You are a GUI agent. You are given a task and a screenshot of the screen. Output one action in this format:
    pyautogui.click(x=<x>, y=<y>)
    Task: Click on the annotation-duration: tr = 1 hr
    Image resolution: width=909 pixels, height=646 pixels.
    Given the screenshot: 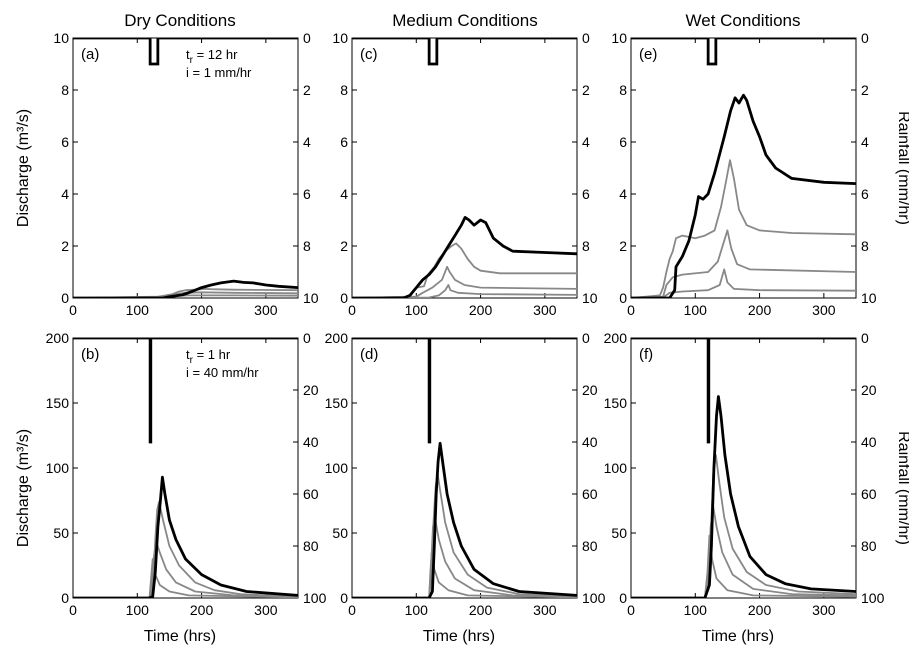 What is the action you would take?
    pyautogui.click(x=208, y=356)
    